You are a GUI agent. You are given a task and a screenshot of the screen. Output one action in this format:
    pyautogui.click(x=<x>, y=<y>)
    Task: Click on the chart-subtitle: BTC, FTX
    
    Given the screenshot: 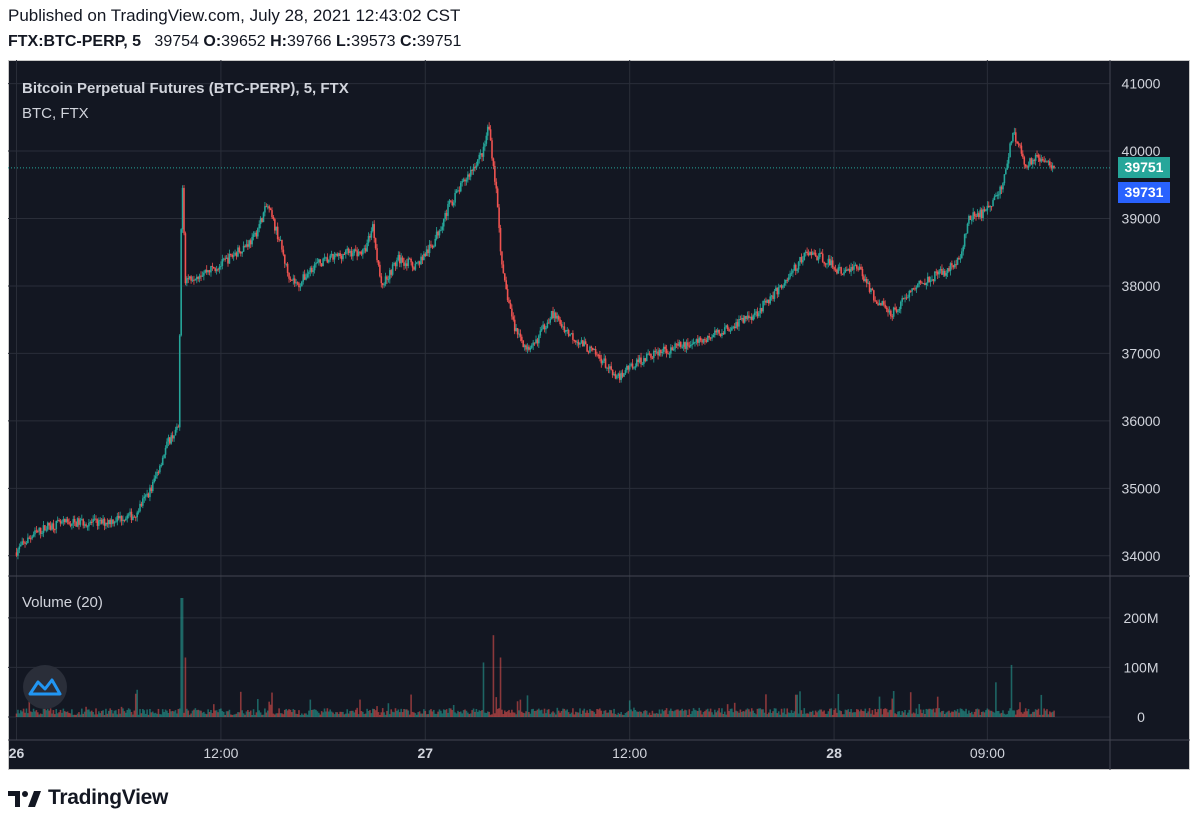 What is the action you would take?
    pyautogui.click(x=55, y=113)
    